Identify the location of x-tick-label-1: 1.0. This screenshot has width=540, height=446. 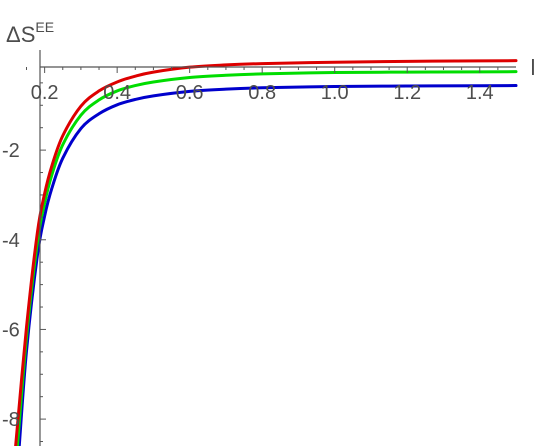
(335, 93).